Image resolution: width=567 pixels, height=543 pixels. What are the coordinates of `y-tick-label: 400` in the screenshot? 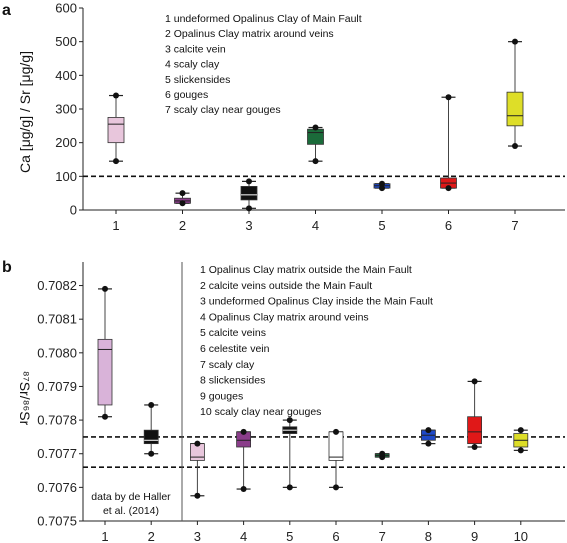 It's located at (66, 75).